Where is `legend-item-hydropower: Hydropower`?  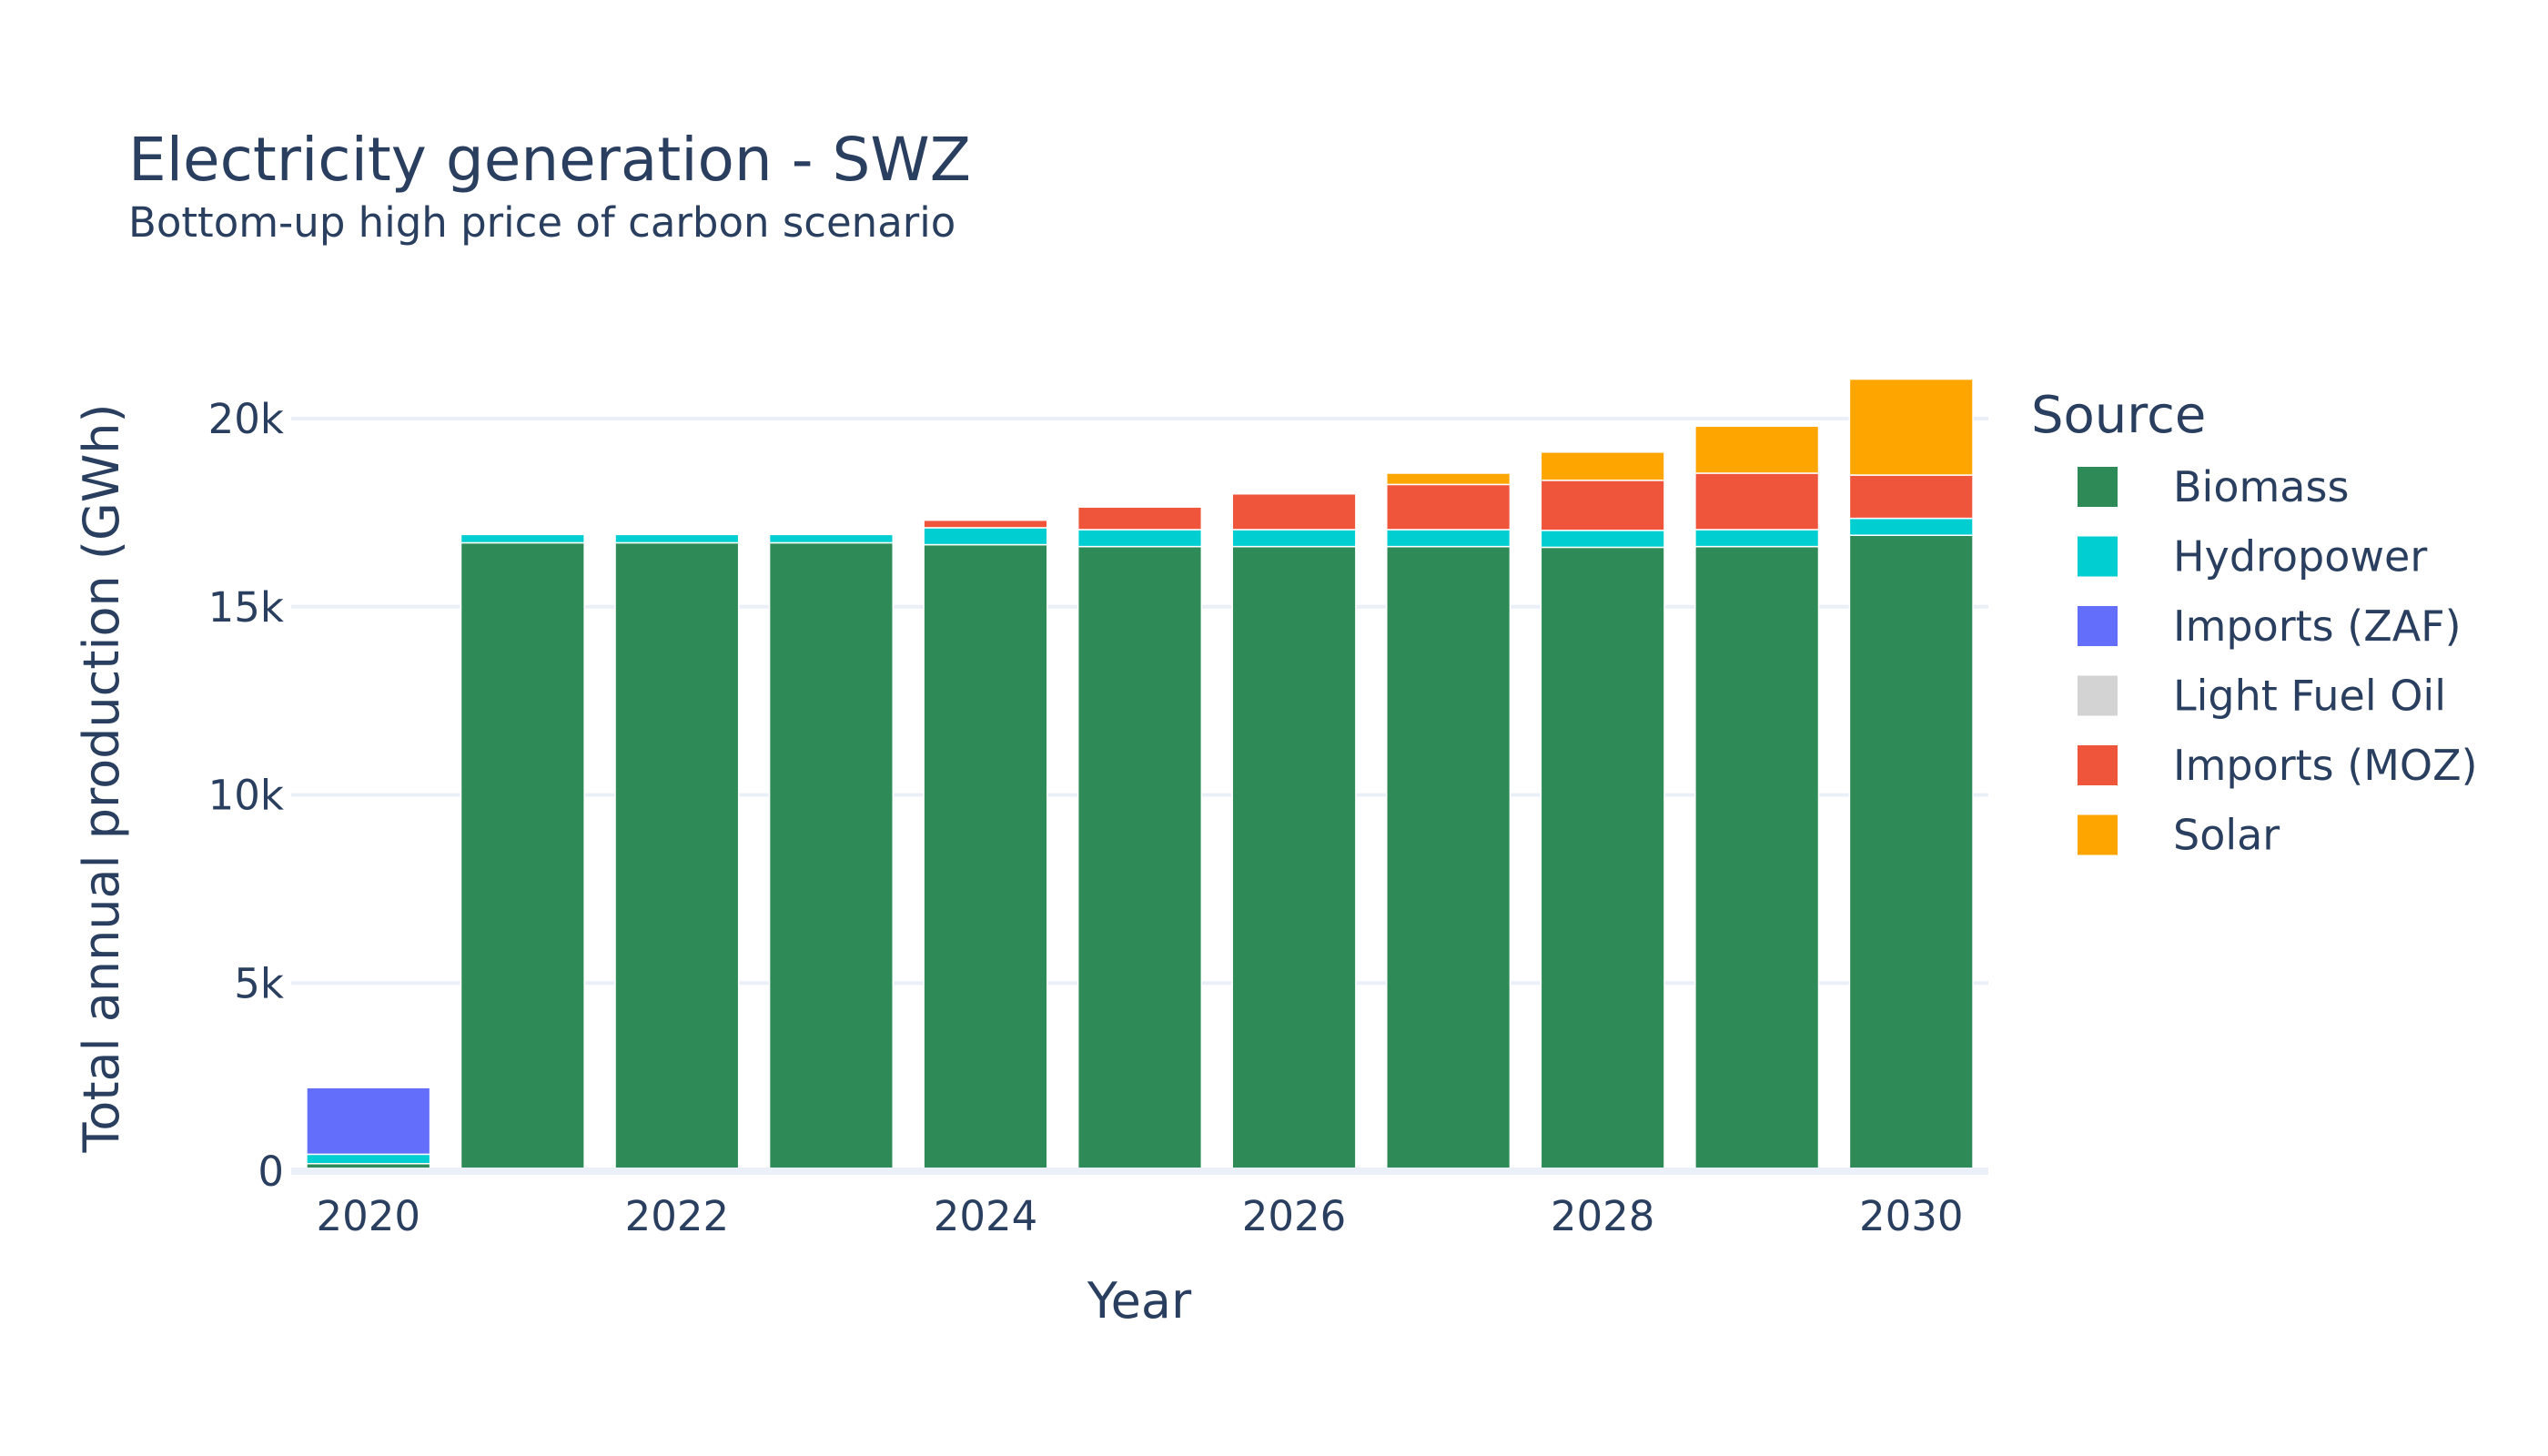
legend-item-hydropower: Hydropower is located at coordinates (2252, 556).